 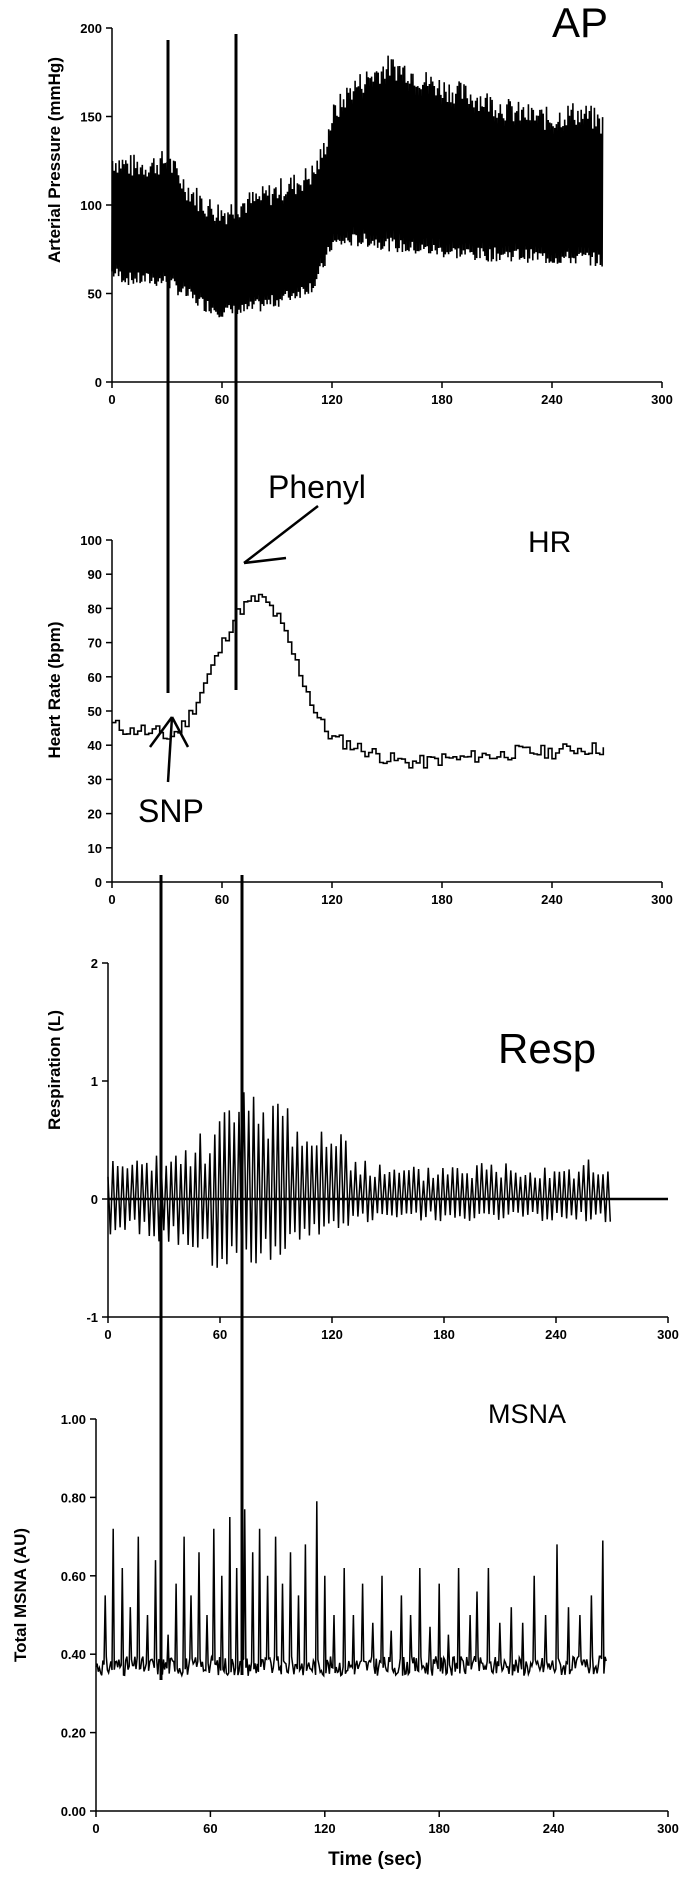 I want to click on y-tick-label: 0.60, so click(x=73, y=1576).